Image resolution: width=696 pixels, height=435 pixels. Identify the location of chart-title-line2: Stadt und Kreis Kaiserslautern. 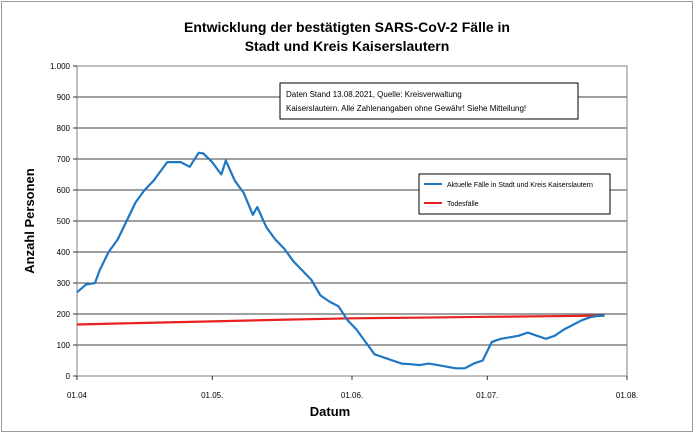
(347, 46).